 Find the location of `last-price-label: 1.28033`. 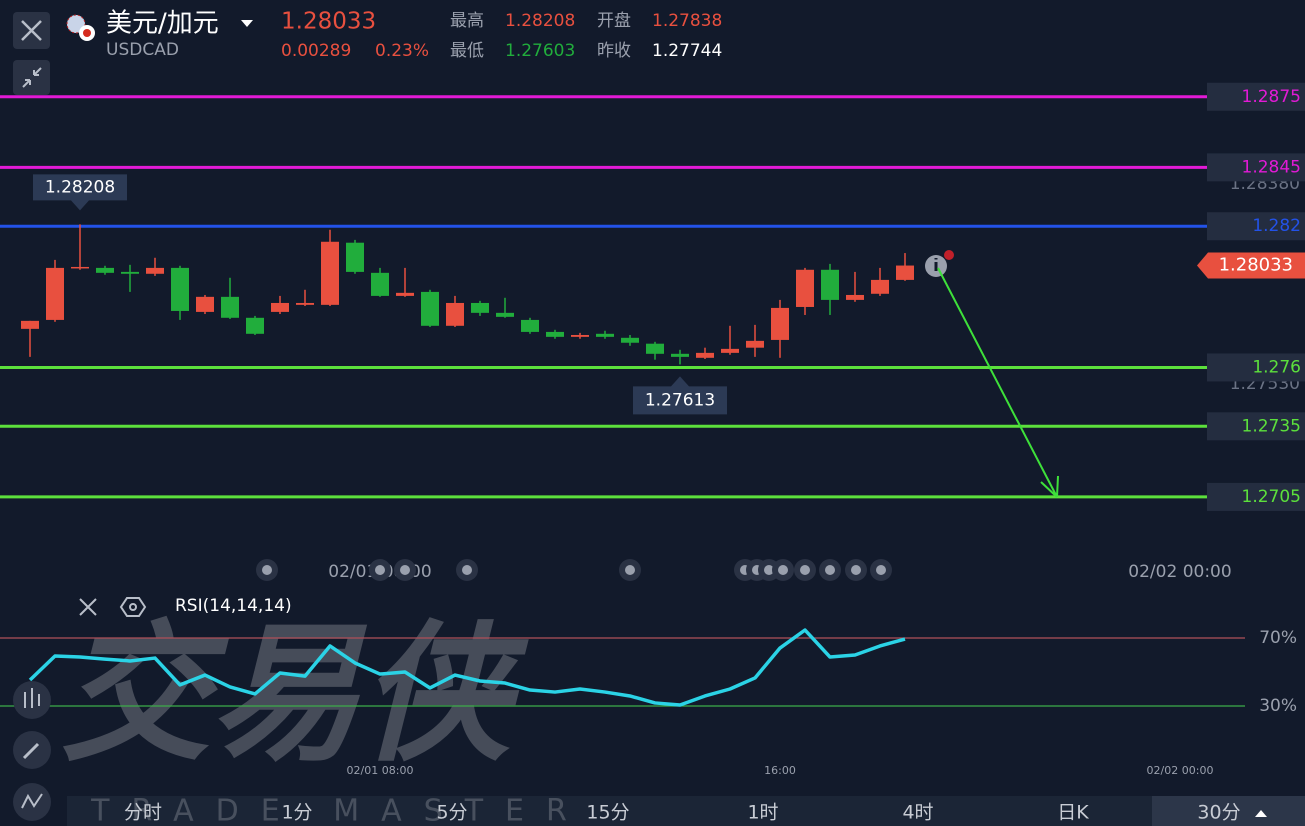

last-price-label: 1.28033 is located at coordinates (1256, 265).